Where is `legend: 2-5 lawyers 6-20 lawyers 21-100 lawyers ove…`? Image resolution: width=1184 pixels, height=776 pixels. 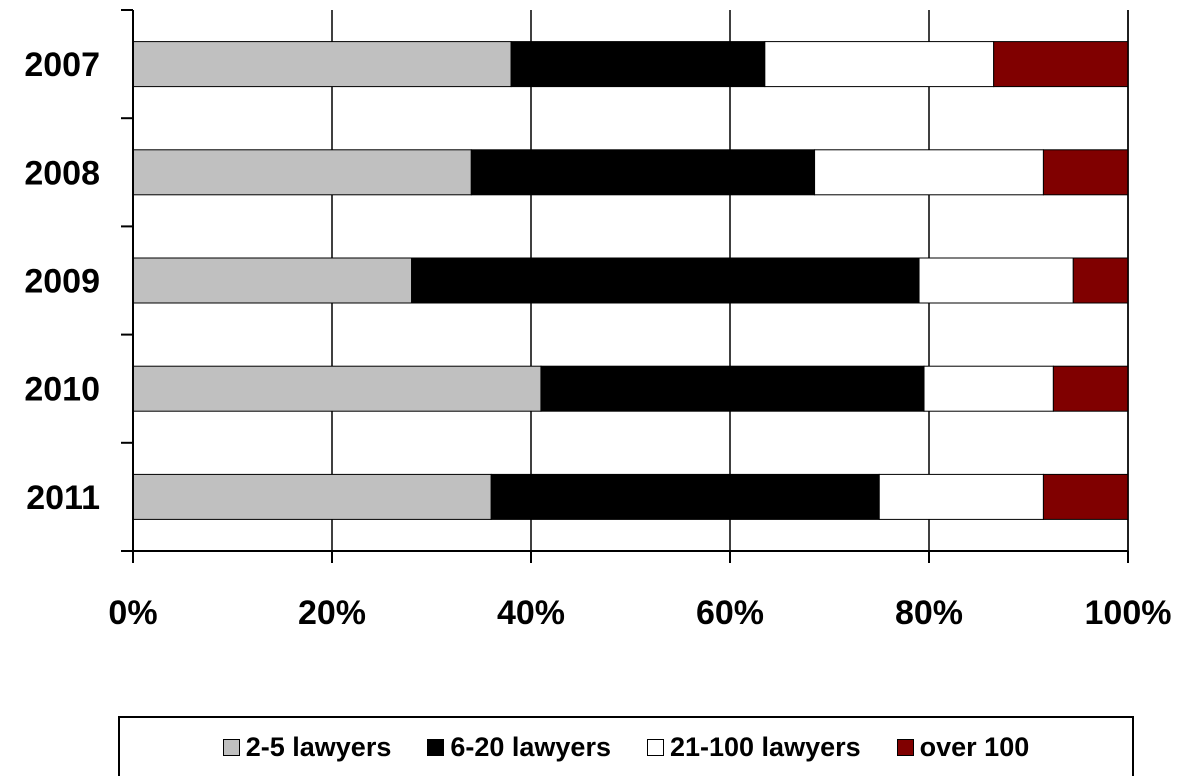
legend: 2-5 lawyers 6-20 lawyers 21-100 lawyers ove… is located at coordinates (626, 746).